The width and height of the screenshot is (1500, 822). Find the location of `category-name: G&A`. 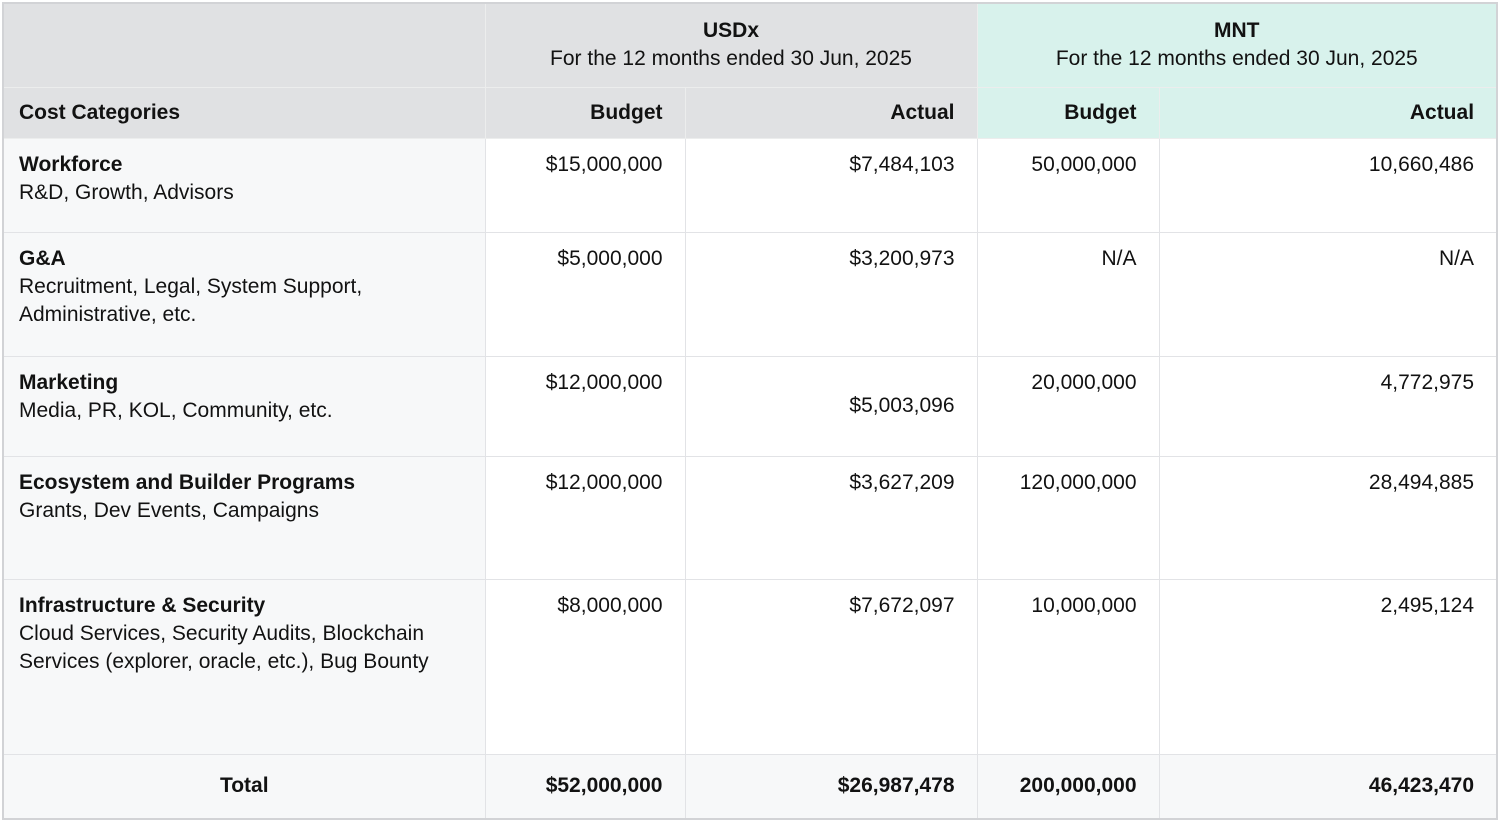

category-name: G&A is located at coordinates (42, 258).